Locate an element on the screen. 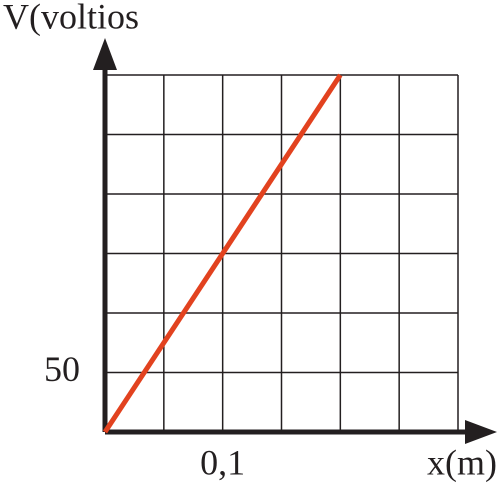  y-axis-arrow is located at coordinates (105, 54).